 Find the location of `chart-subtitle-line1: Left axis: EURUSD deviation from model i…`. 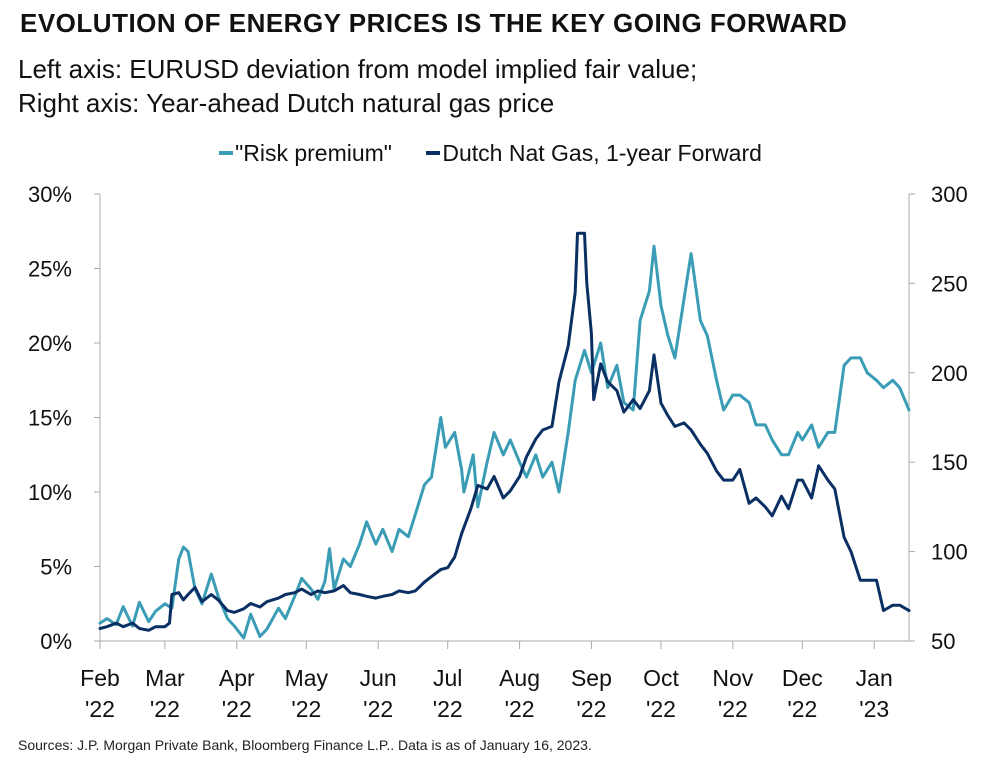

chart-subtitle-line1: Left axis: EURUSD deviation from model i… is located at coordinates (358, 69).